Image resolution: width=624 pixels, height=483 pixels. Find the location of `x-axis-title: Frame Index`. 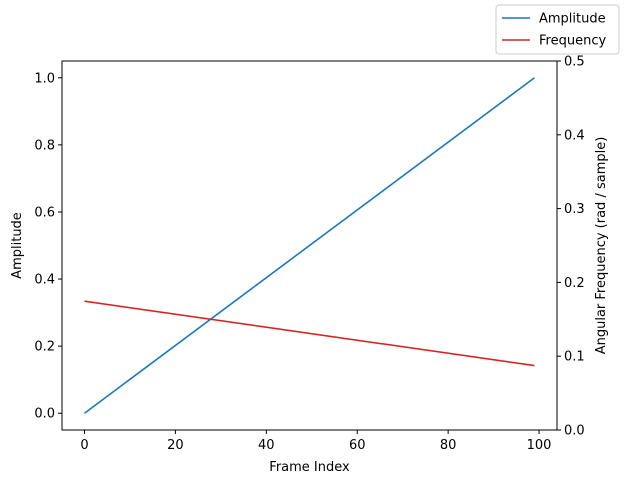

x-axis-title: Frame Index is located at coordinates (309, 467).